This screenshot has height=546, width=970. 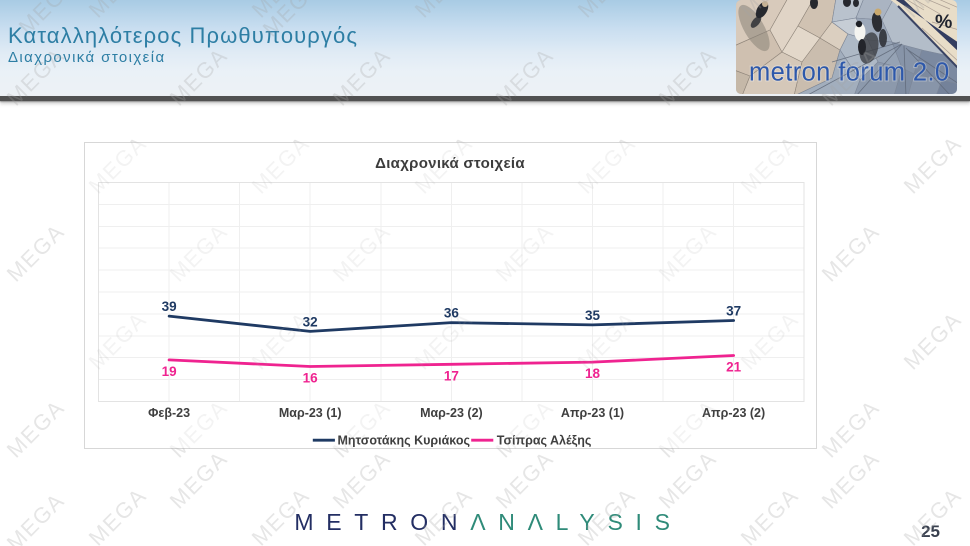 What do you see at coordinates (169, 413) in the screenshot?
I see `svg-text: Φεβ-23` at bounding box center [169, 413].